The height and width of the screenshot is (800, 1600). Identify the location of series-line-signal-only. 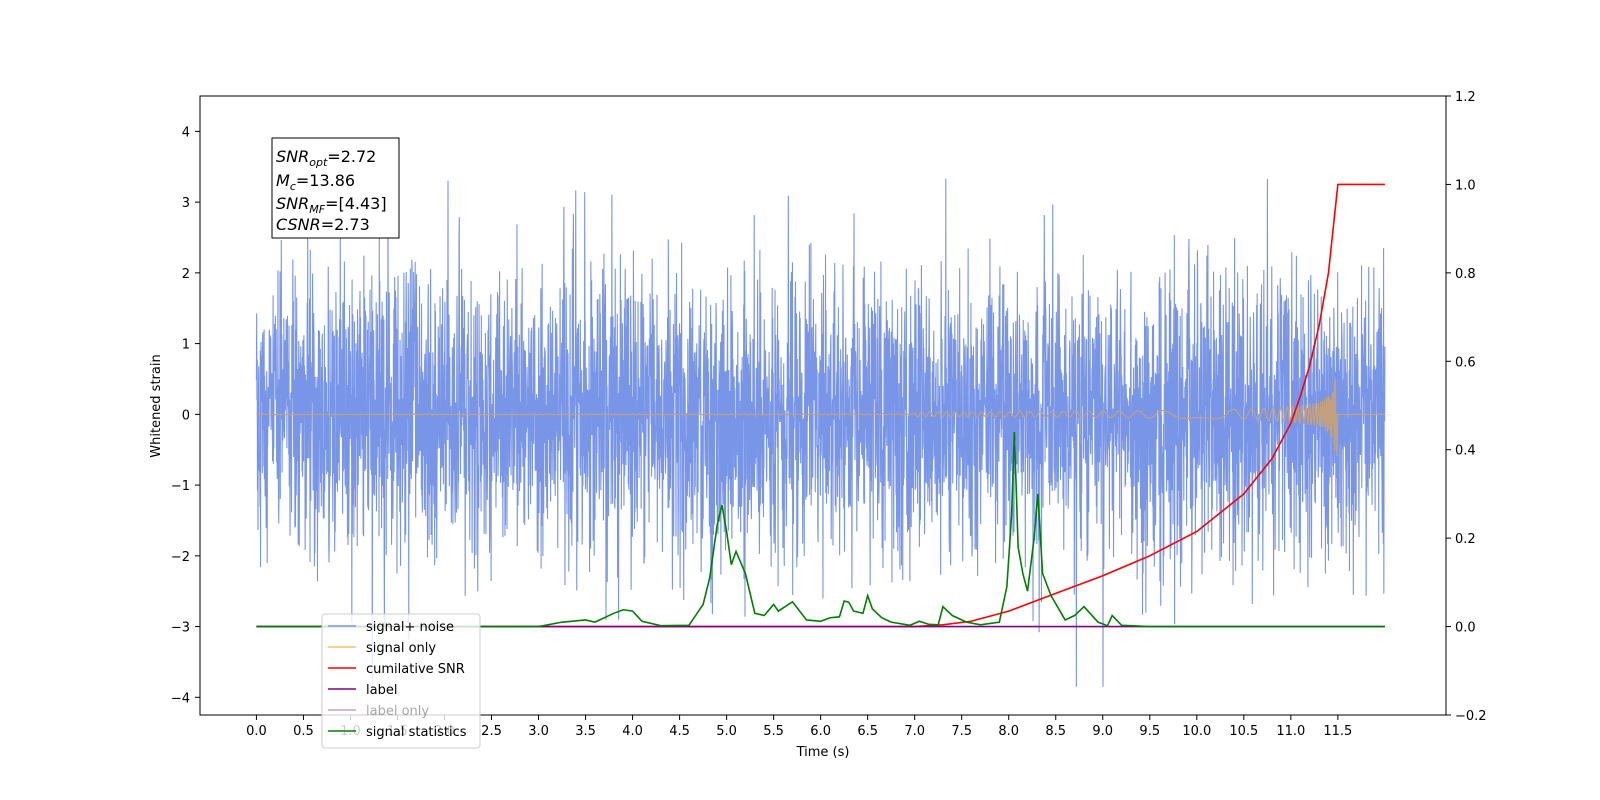
(820, 417).